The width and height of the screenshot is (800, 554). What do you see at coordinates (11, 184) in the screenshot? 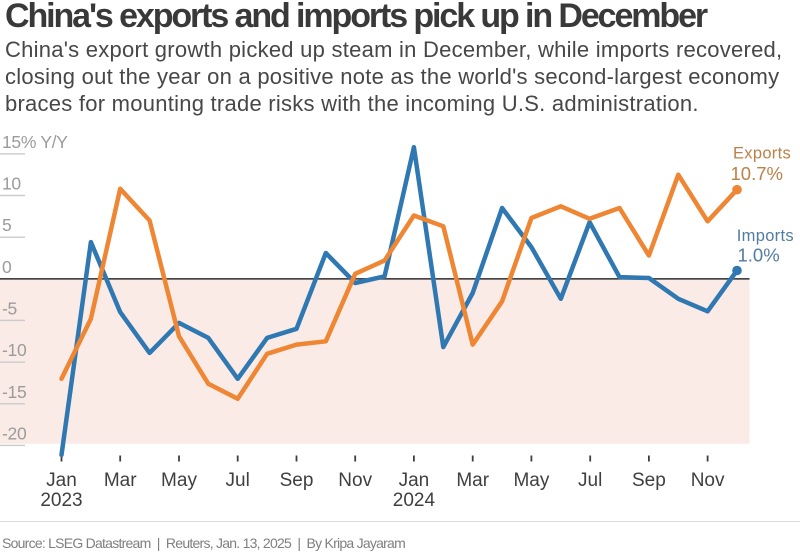
I see `svg-text: 10` at bounding box center [11, 184].